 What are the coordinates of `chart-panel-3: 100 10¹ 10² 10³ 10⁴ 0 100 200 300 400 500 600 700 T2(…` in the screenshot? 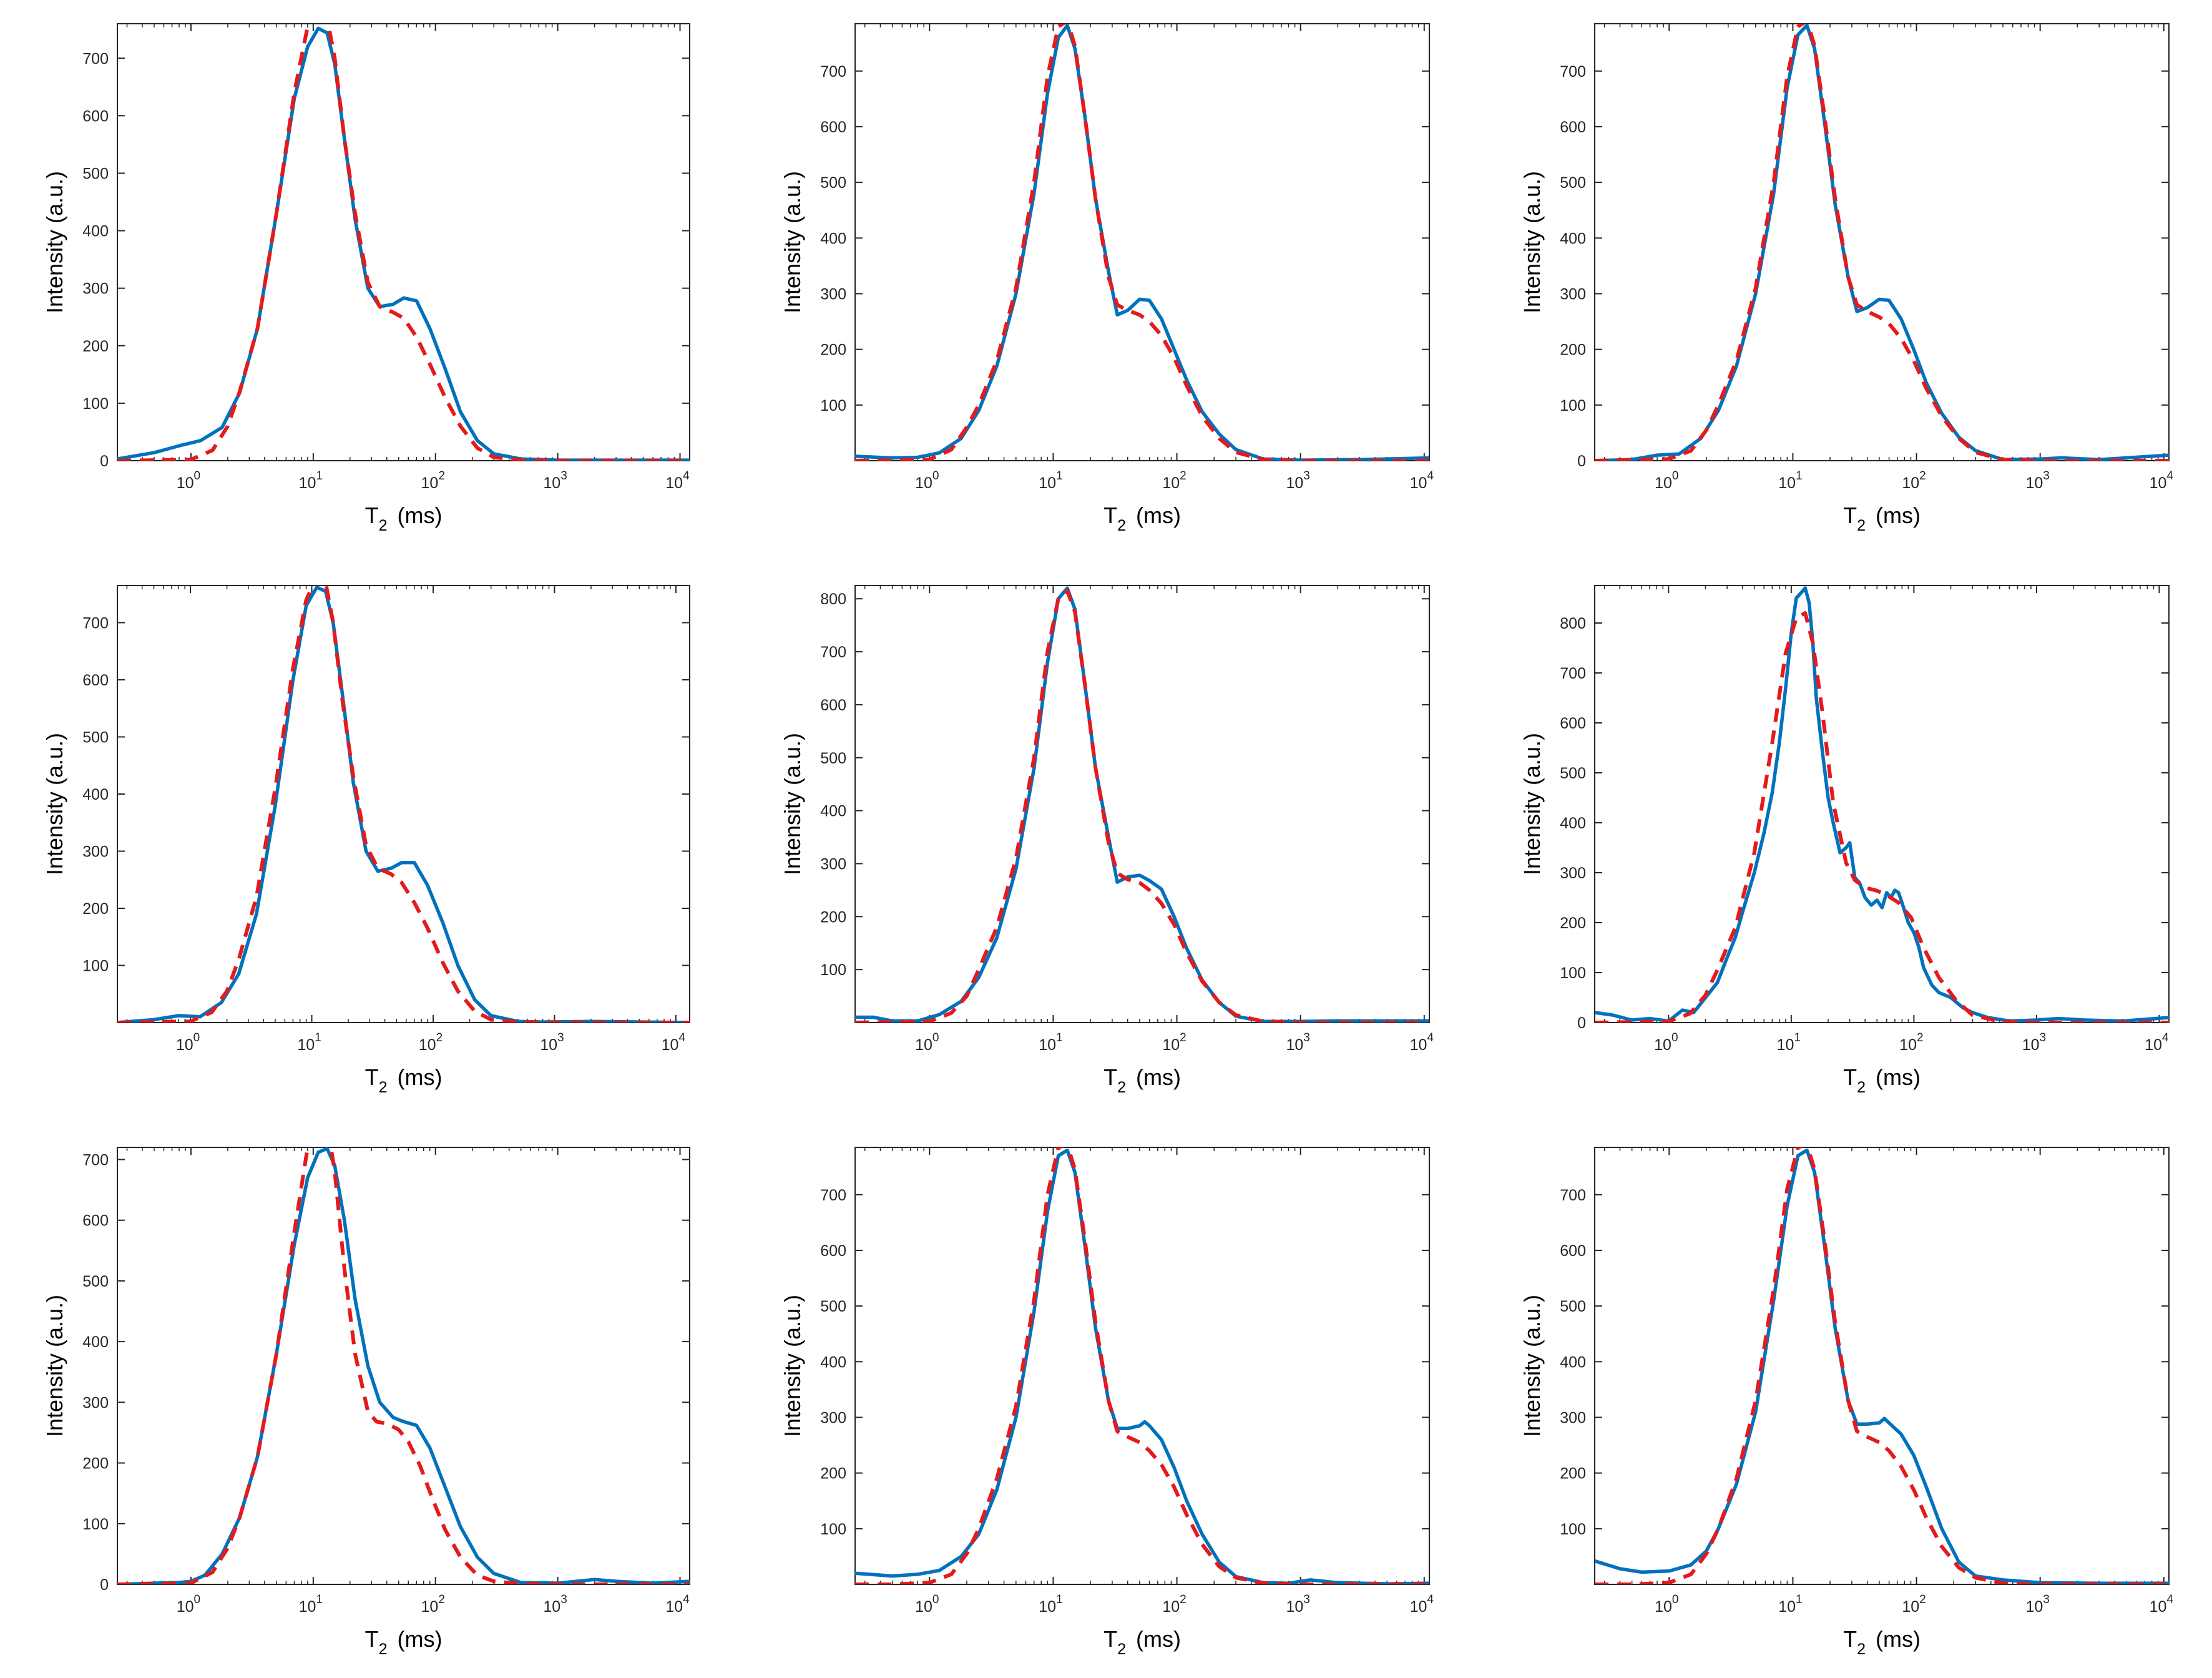 It's located at (1847, 278).